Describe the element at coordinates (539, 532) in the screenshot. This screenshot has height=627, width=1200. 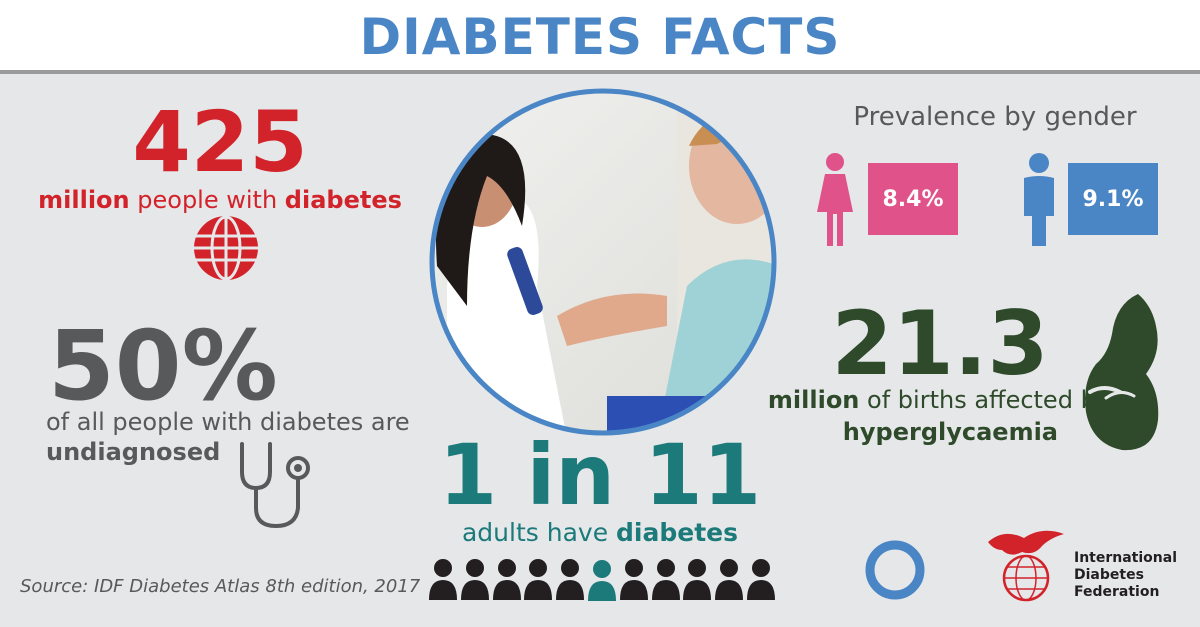
I see `adults-caption-prefix: adults have` at that location.